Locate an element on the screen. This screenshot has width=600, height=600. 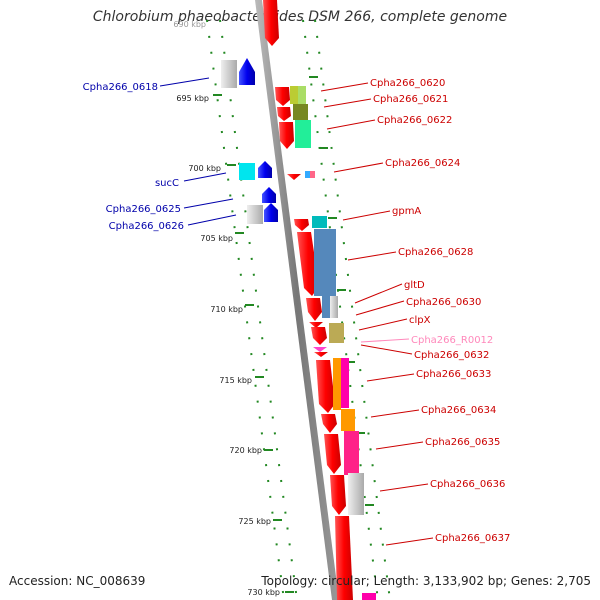
tick-label-705: 705 kbp is located at coordinates (216, 238).